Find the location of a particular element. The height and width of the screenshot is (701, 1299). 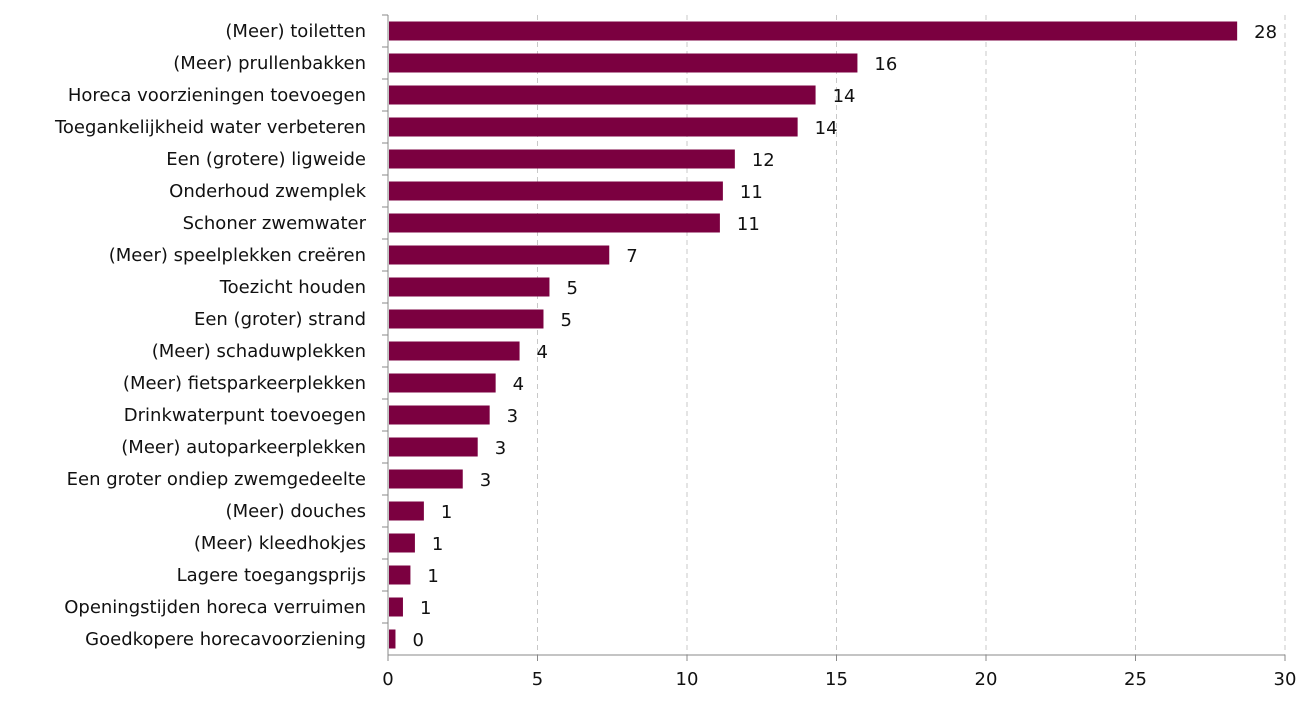

category-label: (Meer) prullenbakken is located at coordinates (269, 63).